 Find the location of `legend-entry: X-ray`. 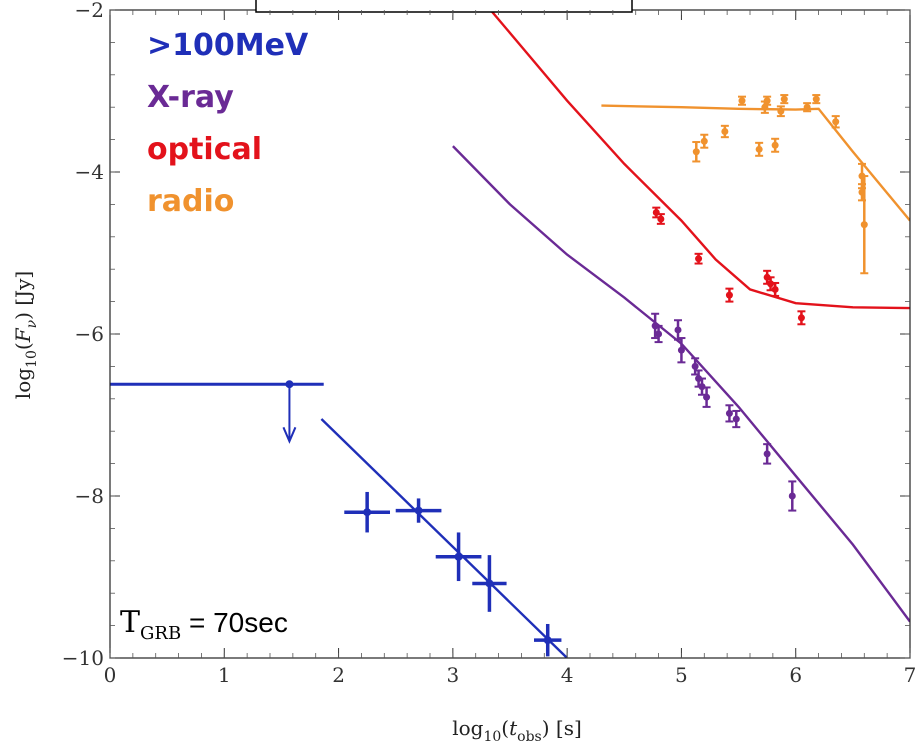

legend-entry: X-ray is located at coordinates (190, 97).